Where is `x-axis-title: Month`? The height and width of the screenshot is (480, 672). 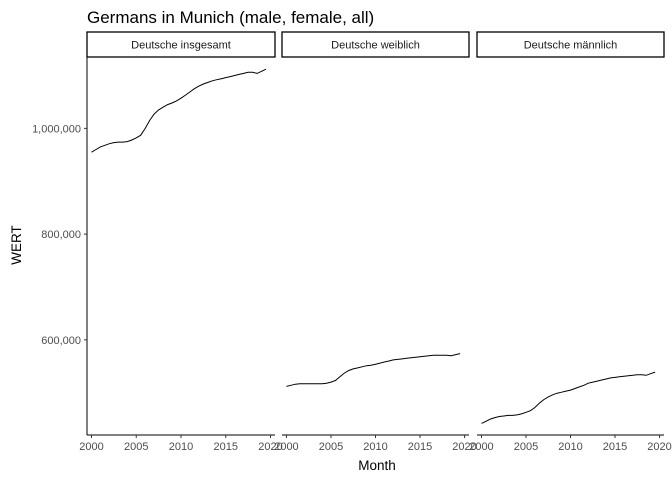
x-axis-title: Month is located at coordinates (377, 465).